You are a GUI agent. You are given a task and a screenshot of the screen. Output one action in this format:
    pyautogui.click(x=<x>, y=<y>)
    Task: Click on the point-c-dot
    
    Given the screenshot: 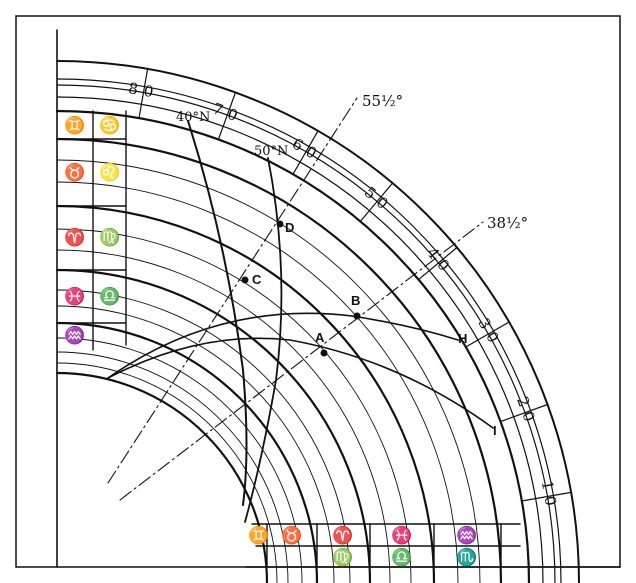 What is the action you would take?
    pyautogui.click(x=245, y=280)
    